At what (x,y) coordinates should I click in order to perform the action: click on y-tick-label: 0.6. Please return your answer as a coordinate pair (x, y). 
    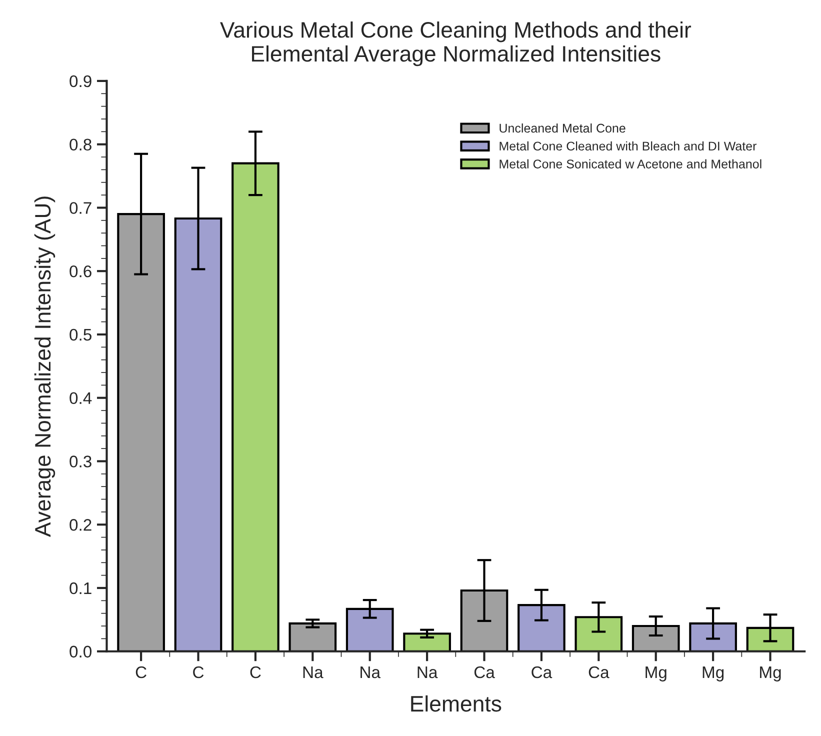
    Looking at the image, I should click on (81, 271).